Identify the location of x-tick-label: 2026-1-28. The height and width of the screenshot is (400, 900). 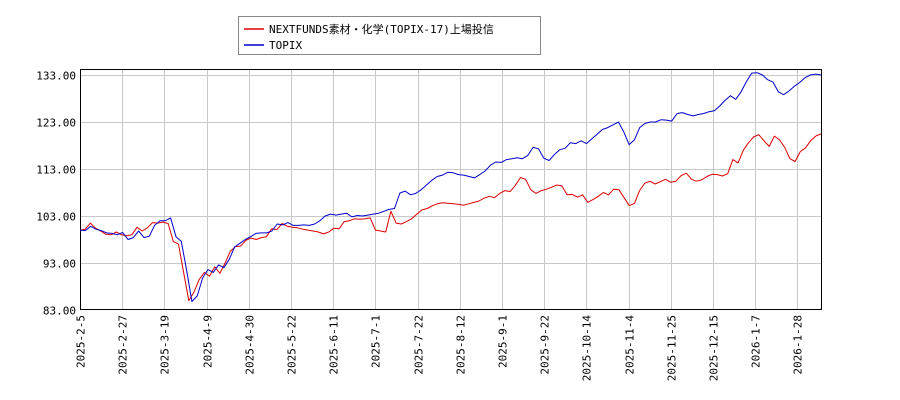
(798, 345).